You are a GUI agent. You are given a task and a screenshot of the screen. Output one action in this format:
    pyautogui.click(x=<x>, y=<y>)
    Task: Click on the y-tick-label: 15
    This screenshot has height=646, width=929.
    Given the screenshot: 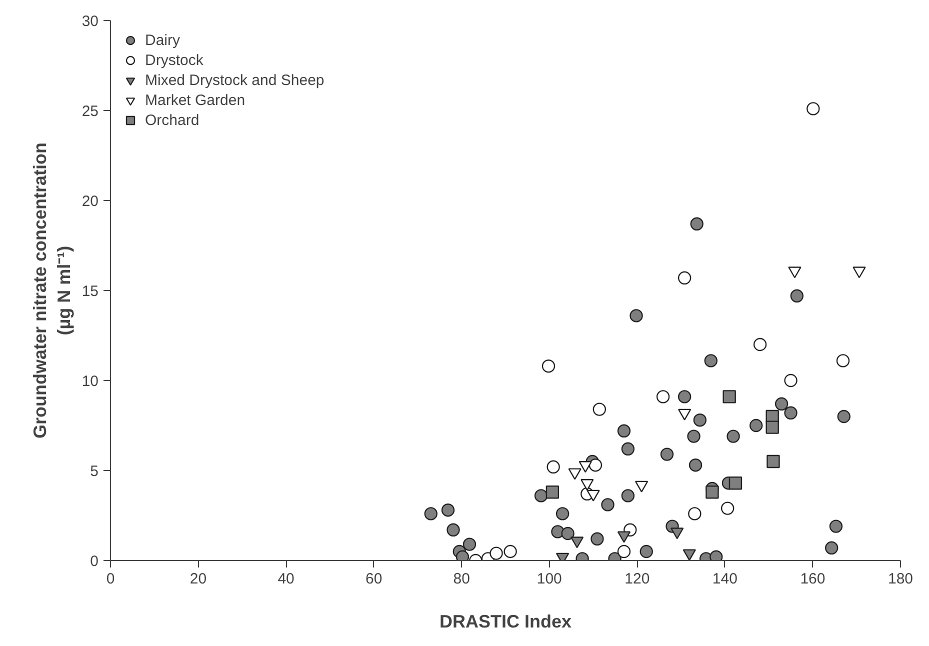 What is the action you would take?
    pyautogui.click(x=90, y=291)
    